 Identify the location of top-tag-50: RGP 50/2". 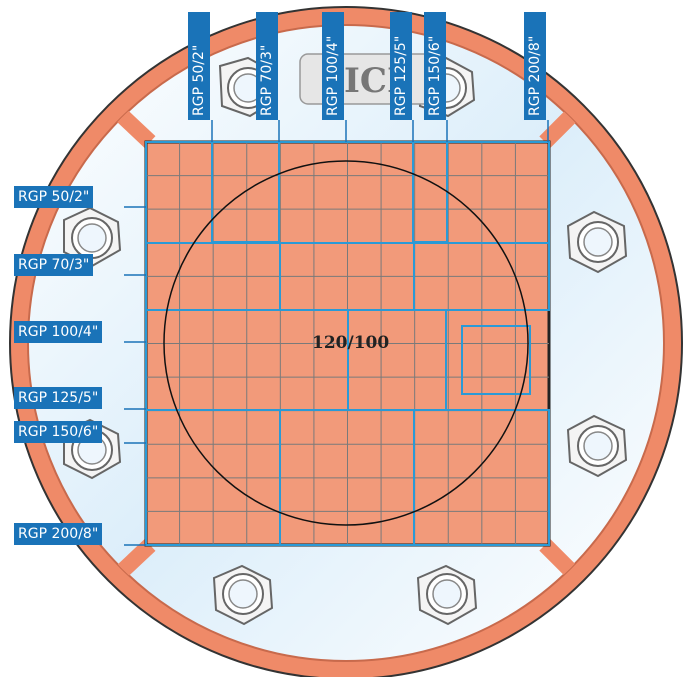
(199, 66).